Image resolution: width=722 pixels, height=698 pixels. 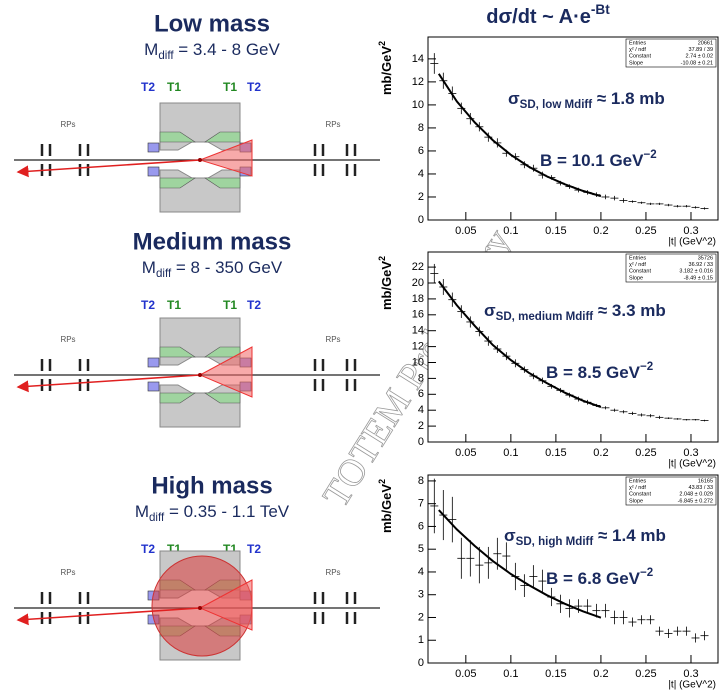 I want to click on annotation: σSD, low Mdiff ≈ 1.8 mb, so click(x=586, y=100).